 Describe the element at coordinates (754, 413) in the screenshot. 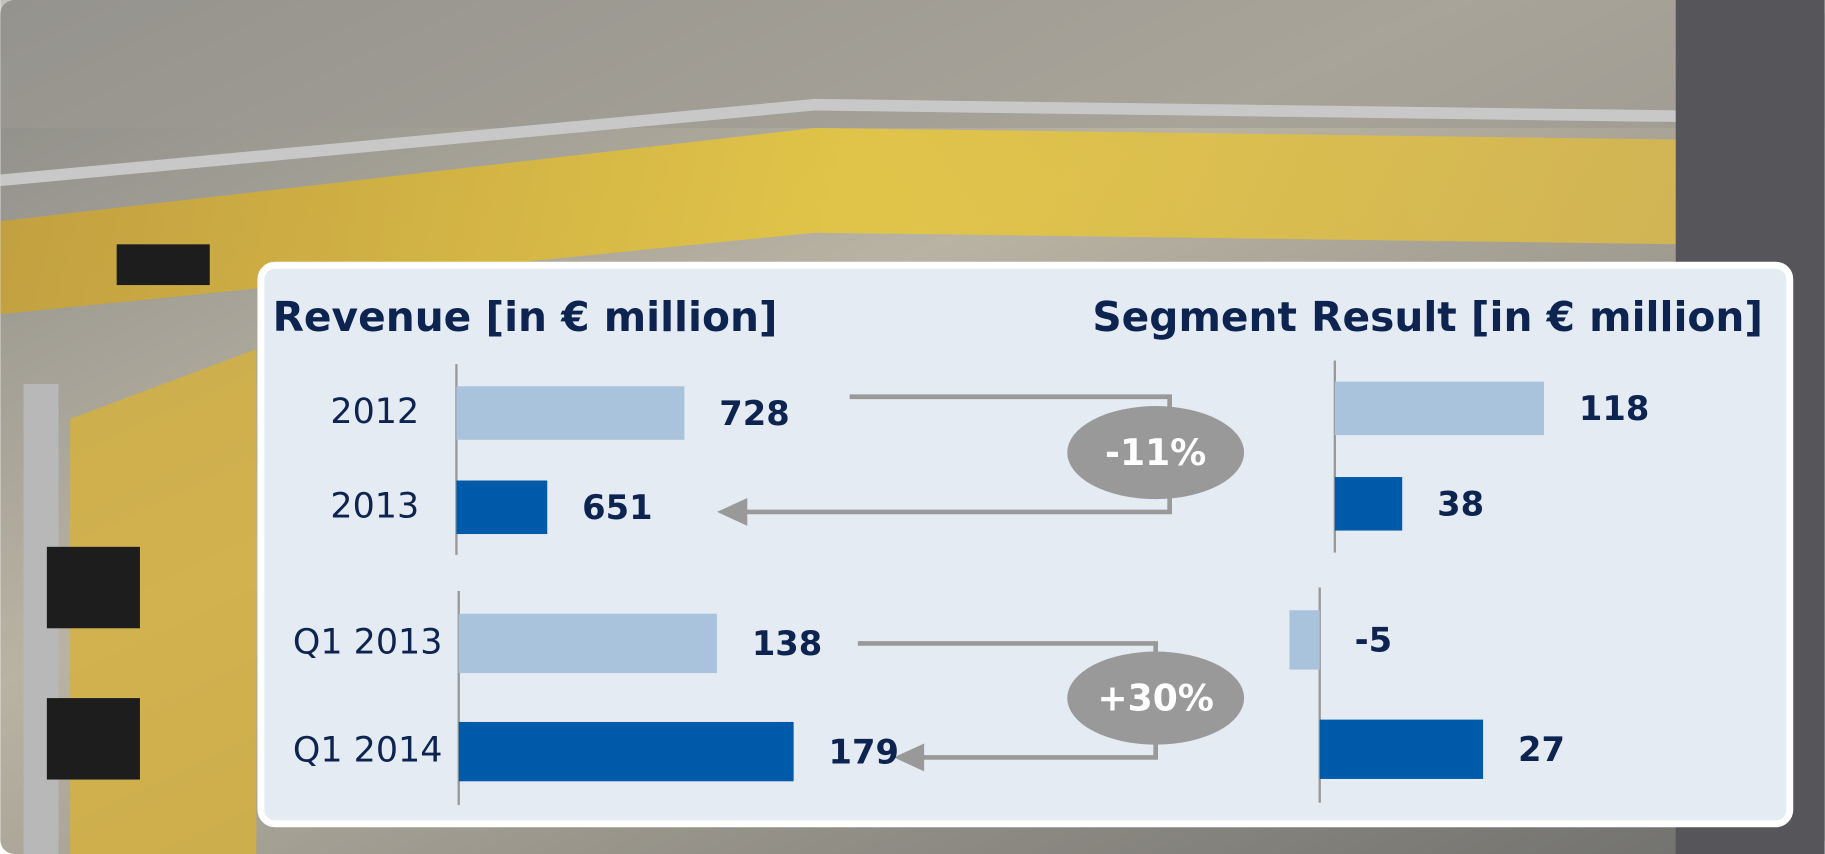

I see `value-label: 728` at that location.